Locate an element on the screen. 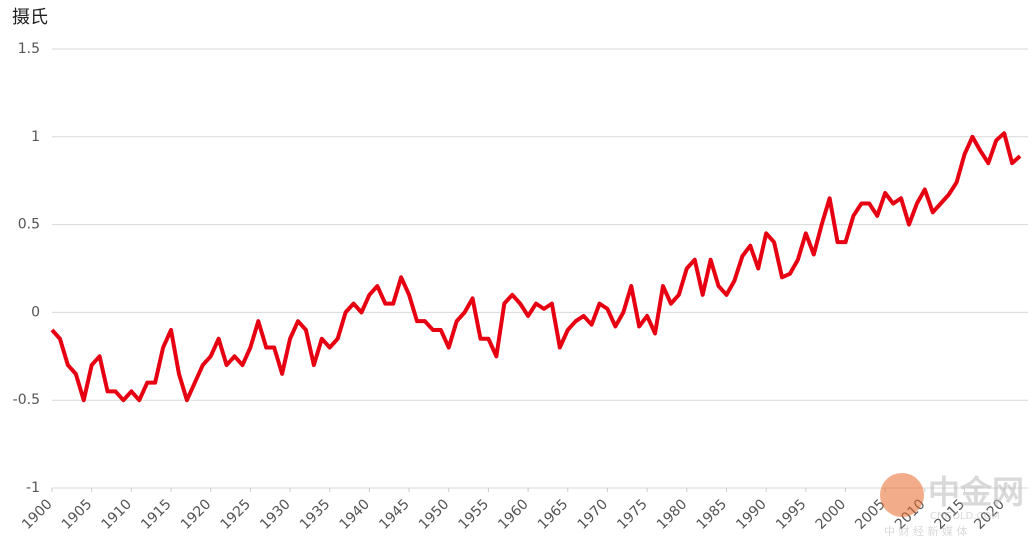 The height and width of the screenshot is (548, 1036). x-tick-label: 1945 is located at coordinates (394, 514).